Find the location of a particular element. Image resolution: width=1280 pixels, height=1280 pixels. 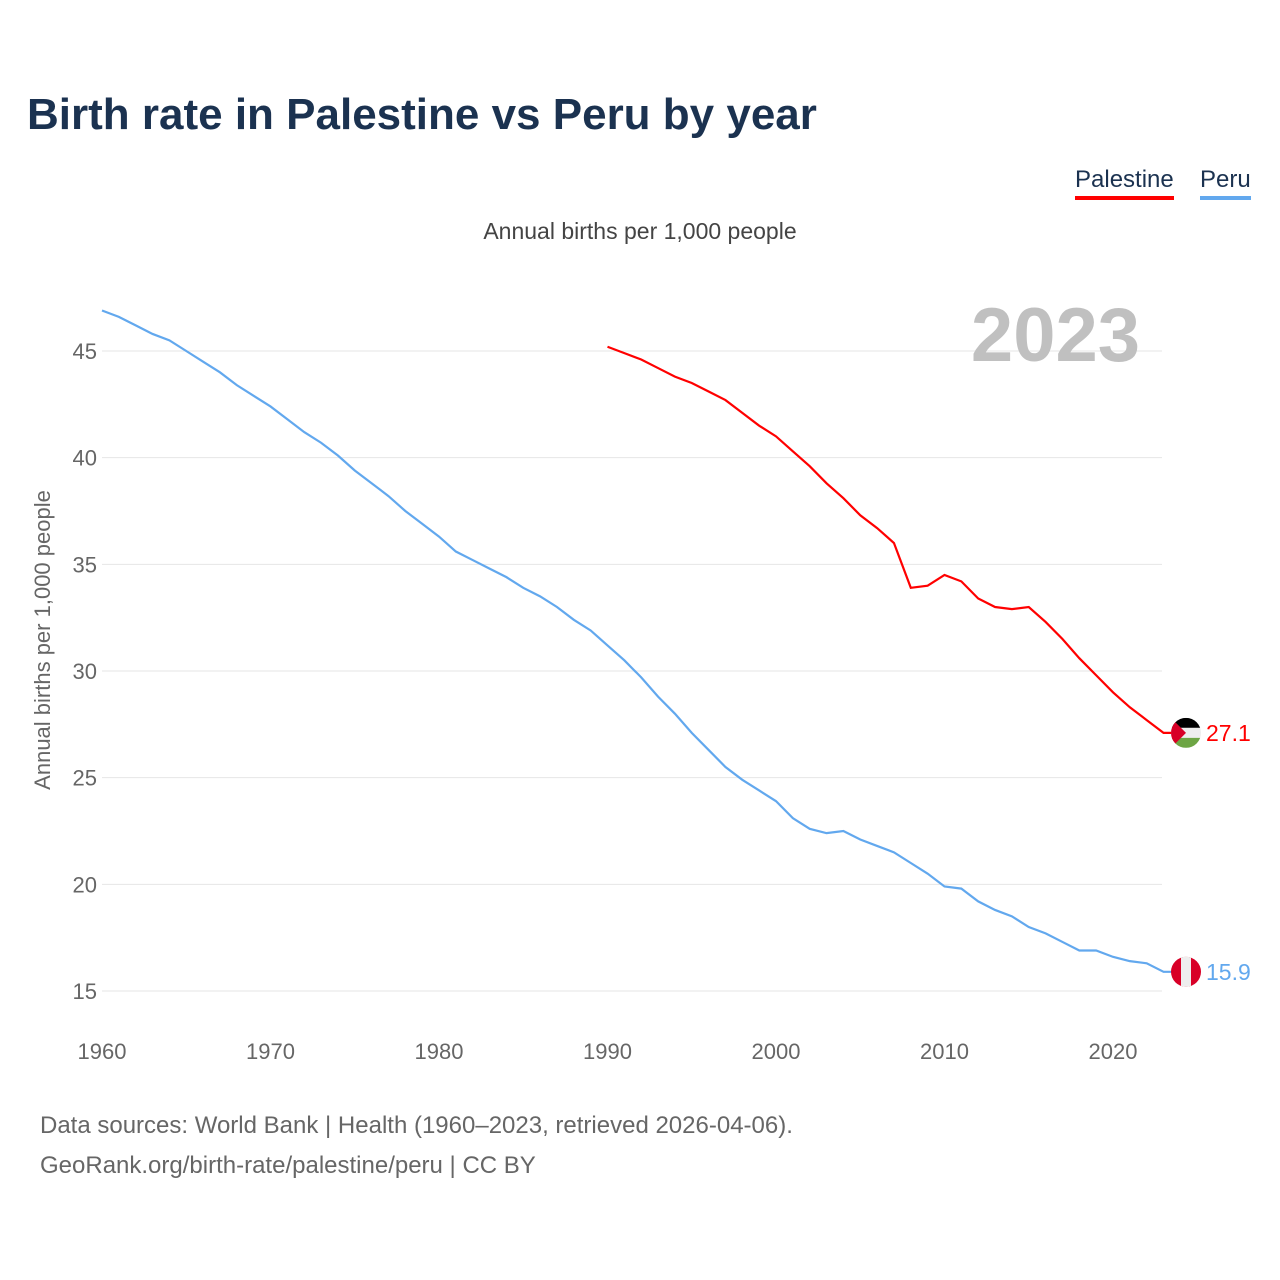

x-tick-label: 1980 is located at coordinates (439, 1051).